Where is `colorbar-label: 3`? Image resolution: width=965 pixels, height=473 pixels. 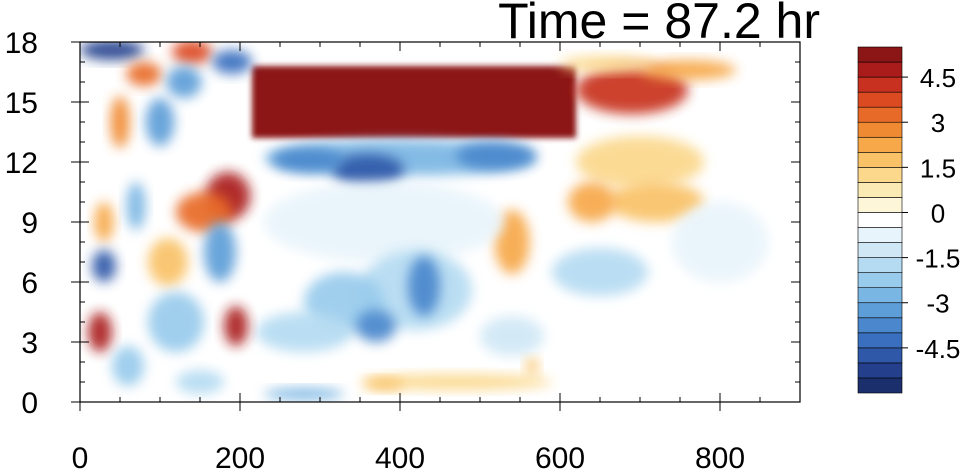
colorbar-label: 3 is located at coordinates (938, 123).